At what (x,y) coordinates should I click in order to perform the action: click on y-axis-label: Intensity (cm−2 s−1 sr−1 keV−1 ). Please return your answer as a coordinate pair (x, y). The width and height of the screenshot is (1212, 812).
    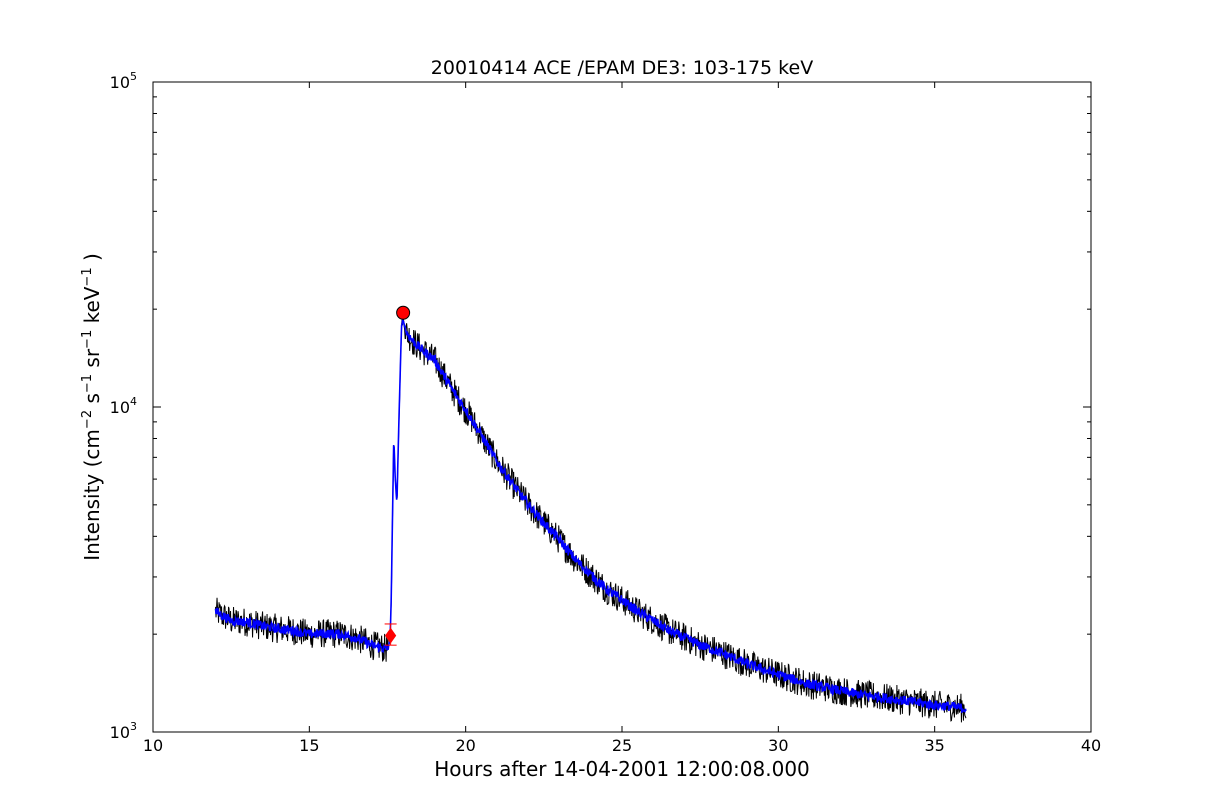
    Looking at the image, I should click on (92, 407).